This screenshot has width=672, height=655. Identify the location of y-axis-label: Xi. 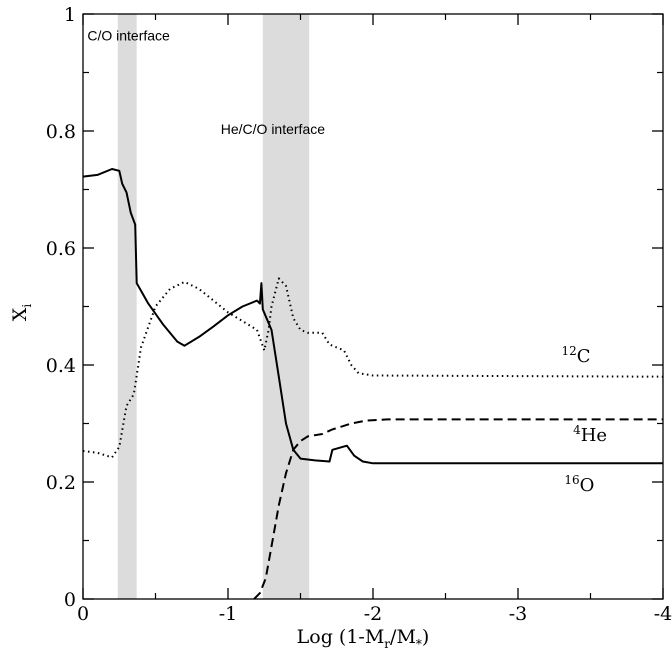
(21, 313).